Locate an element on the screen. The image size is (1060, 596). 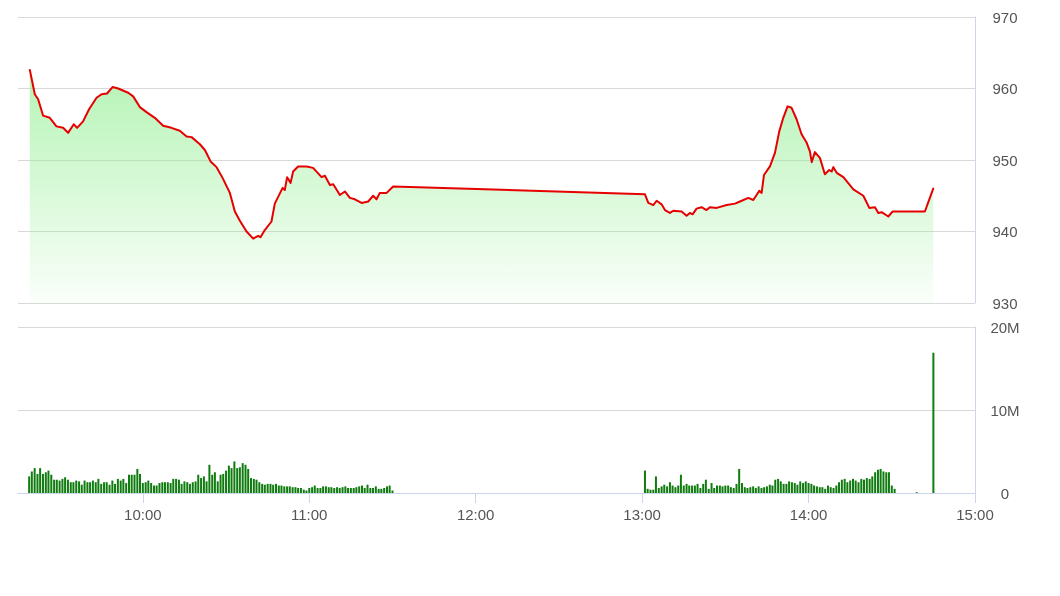
x-tick-label: 11:00 is located at coordinates (309, 514).